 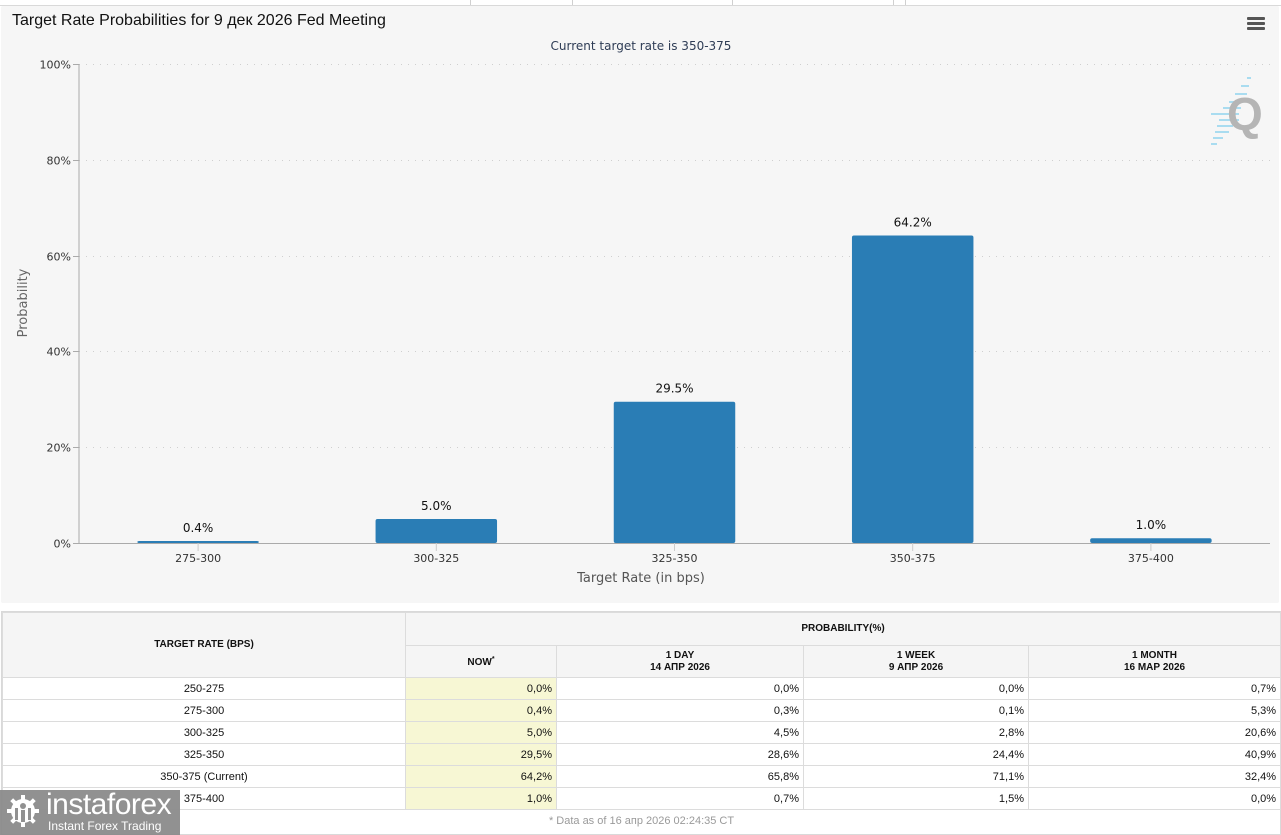 What do you see at coordinates (916, 754) in the screenshot?
I see `cell-1-week: 24,4%` at bounding box center [916, 754].